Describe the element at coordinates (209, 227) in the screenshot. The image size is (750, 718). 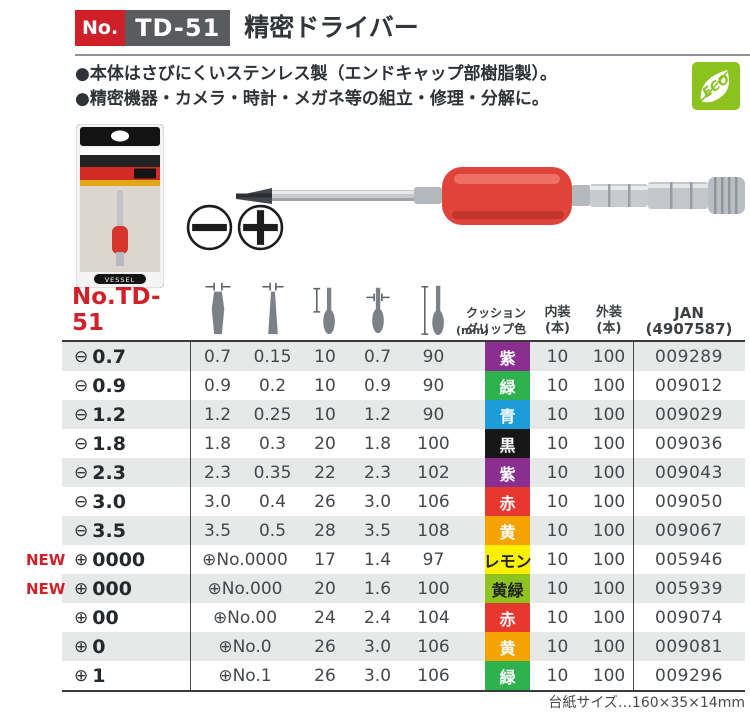
I see `minus-symbol-icon` at that location.